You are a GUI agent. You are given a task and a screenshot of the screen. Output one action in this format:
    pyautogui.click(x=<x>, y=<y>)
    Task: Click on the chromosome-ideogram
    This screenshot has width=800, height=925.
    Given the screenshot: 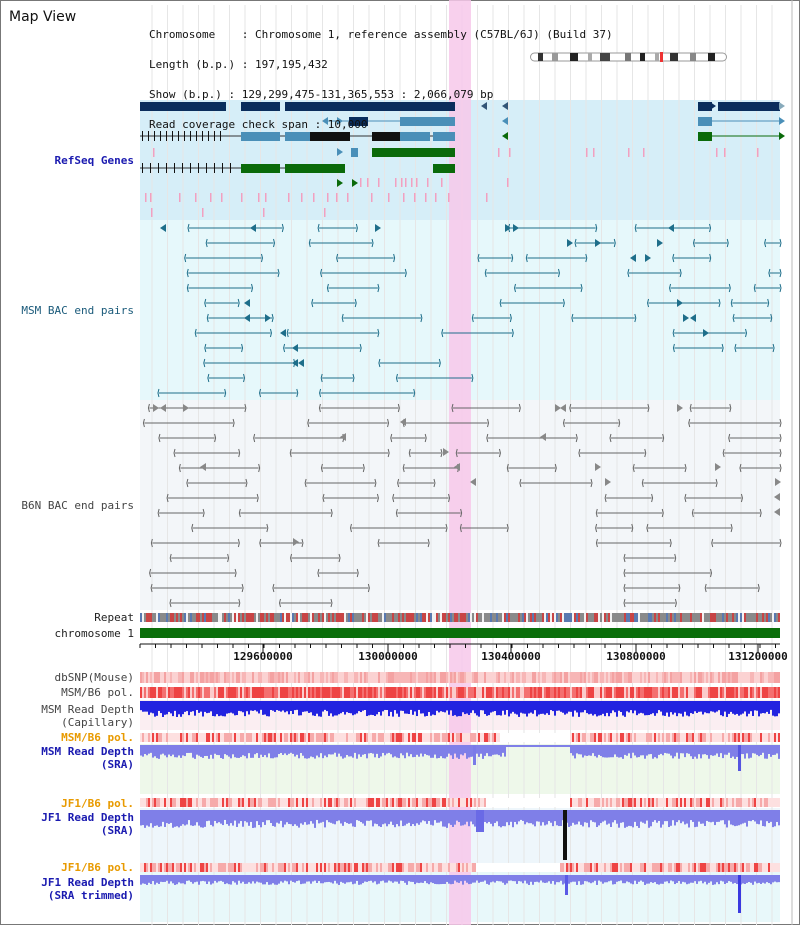 What is the action you would take?
    pyautogui.click(x=628, y=57)
    